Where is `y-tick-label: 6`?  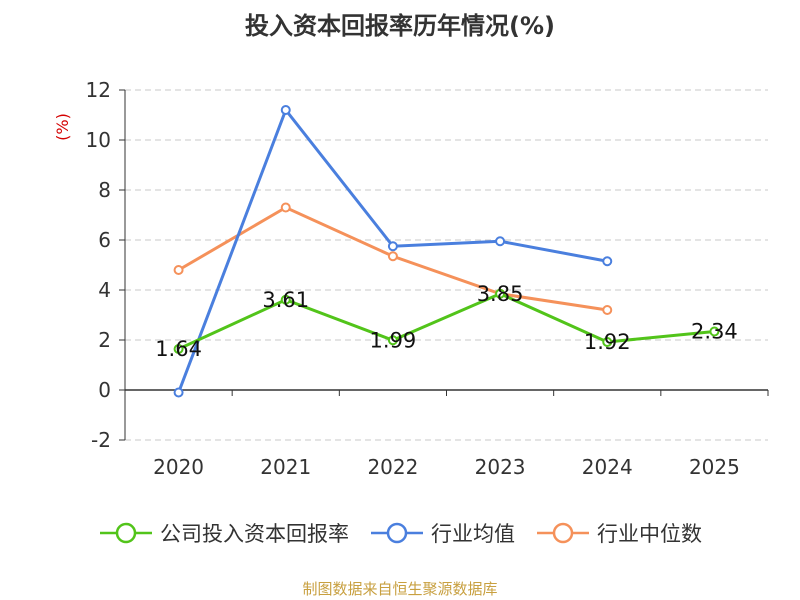
y-tick-label: 6 is located at coordinates (104, 240).